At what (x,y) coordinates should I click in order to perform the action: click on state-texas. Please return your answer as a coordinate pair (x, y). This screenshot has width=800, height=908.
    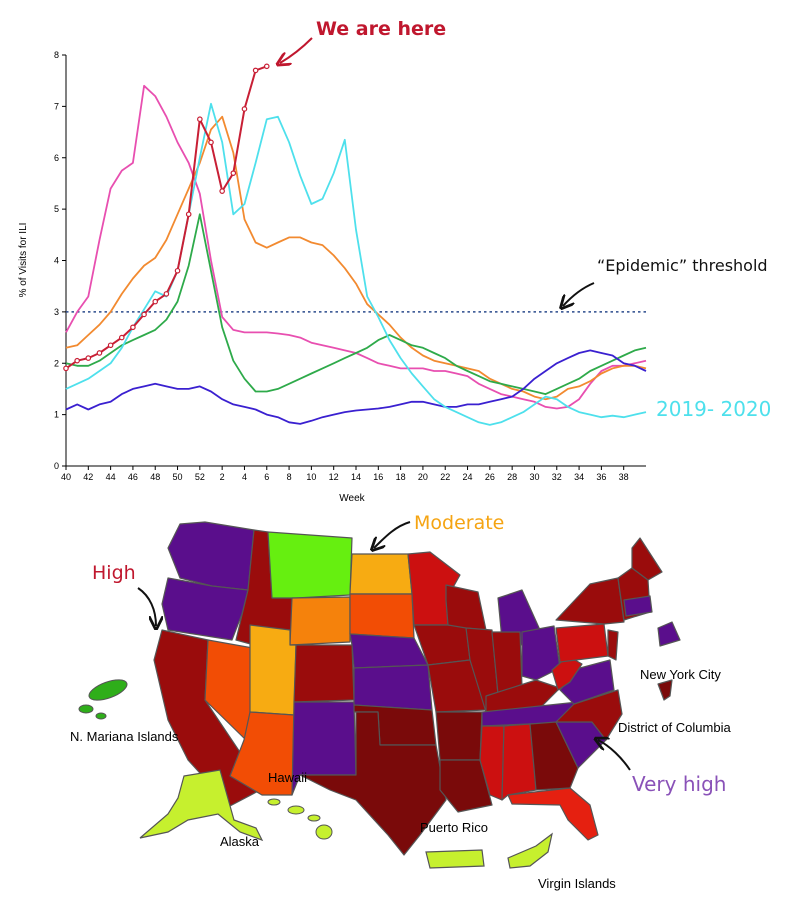
    Looking at the image, I should click on (373, 783).